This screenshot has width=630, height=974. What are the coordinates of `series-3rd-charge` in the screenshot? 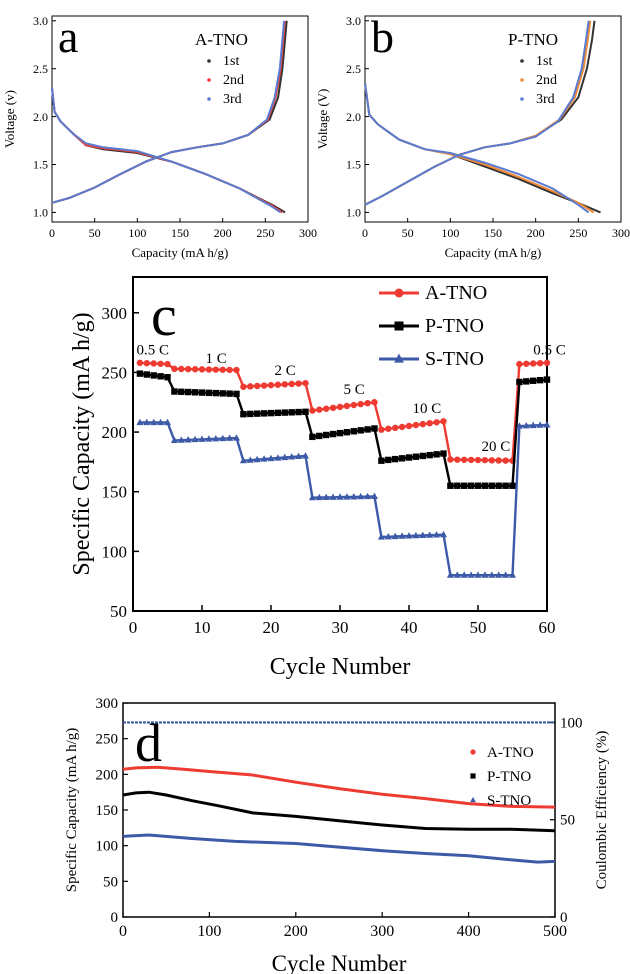 It's located at (477, 113).